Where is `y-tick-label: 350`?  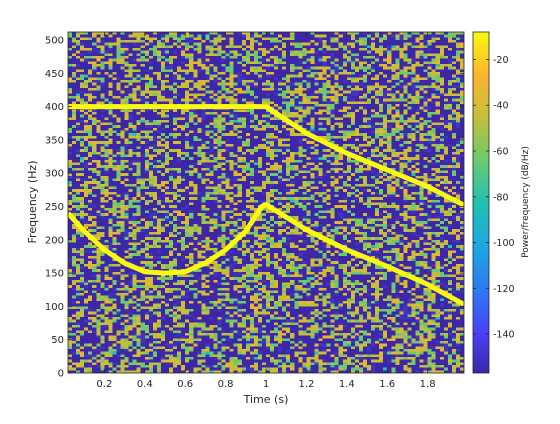 y-tick-label: 350 is located at coordinates (54, 140).